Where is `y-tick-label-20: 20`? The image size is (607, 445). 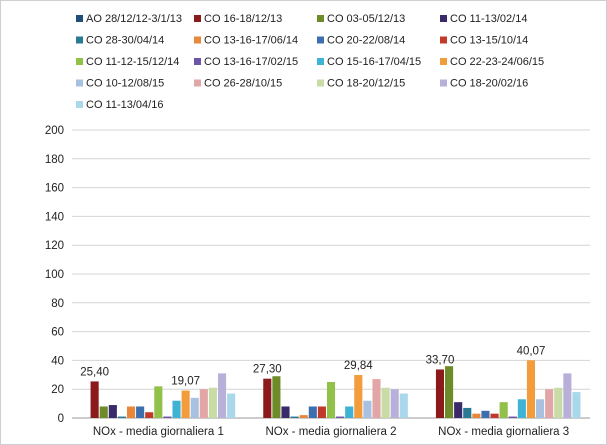
y-tick-label-20: 20 is located at coordinates (57, 390).